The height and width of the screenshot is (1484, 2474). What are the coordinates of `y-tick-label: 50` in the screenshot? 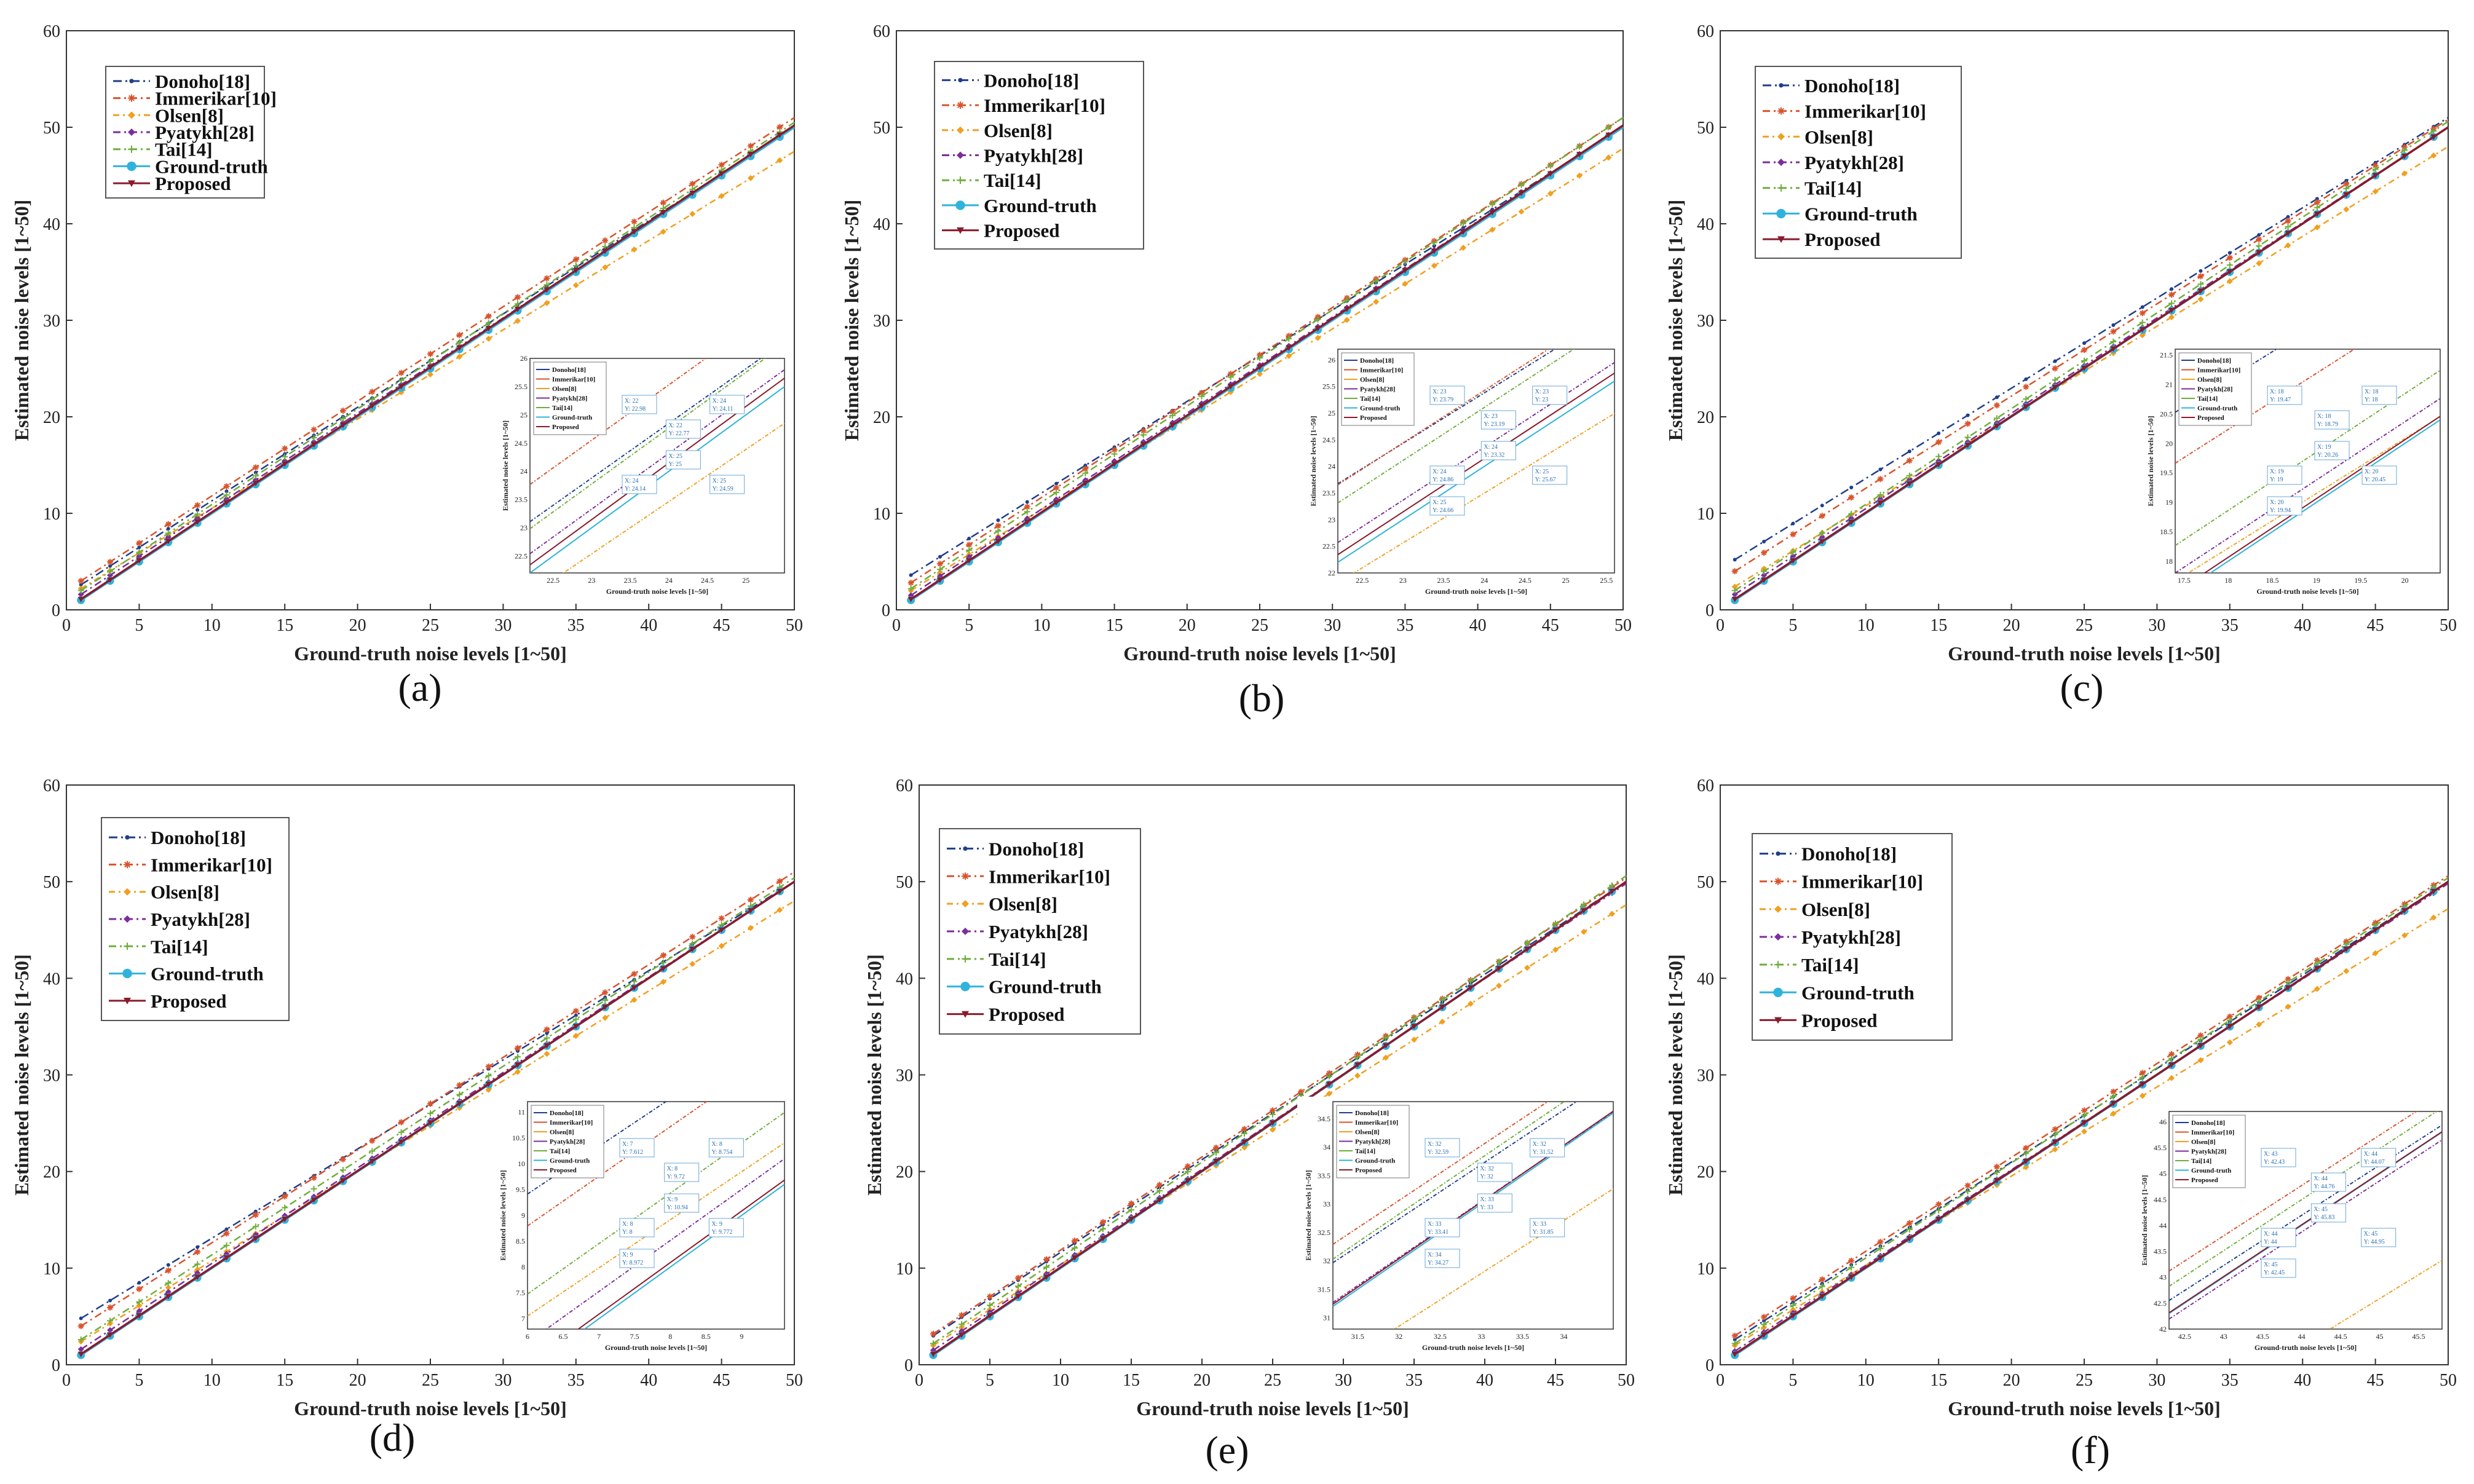 It's located at (51, 129).